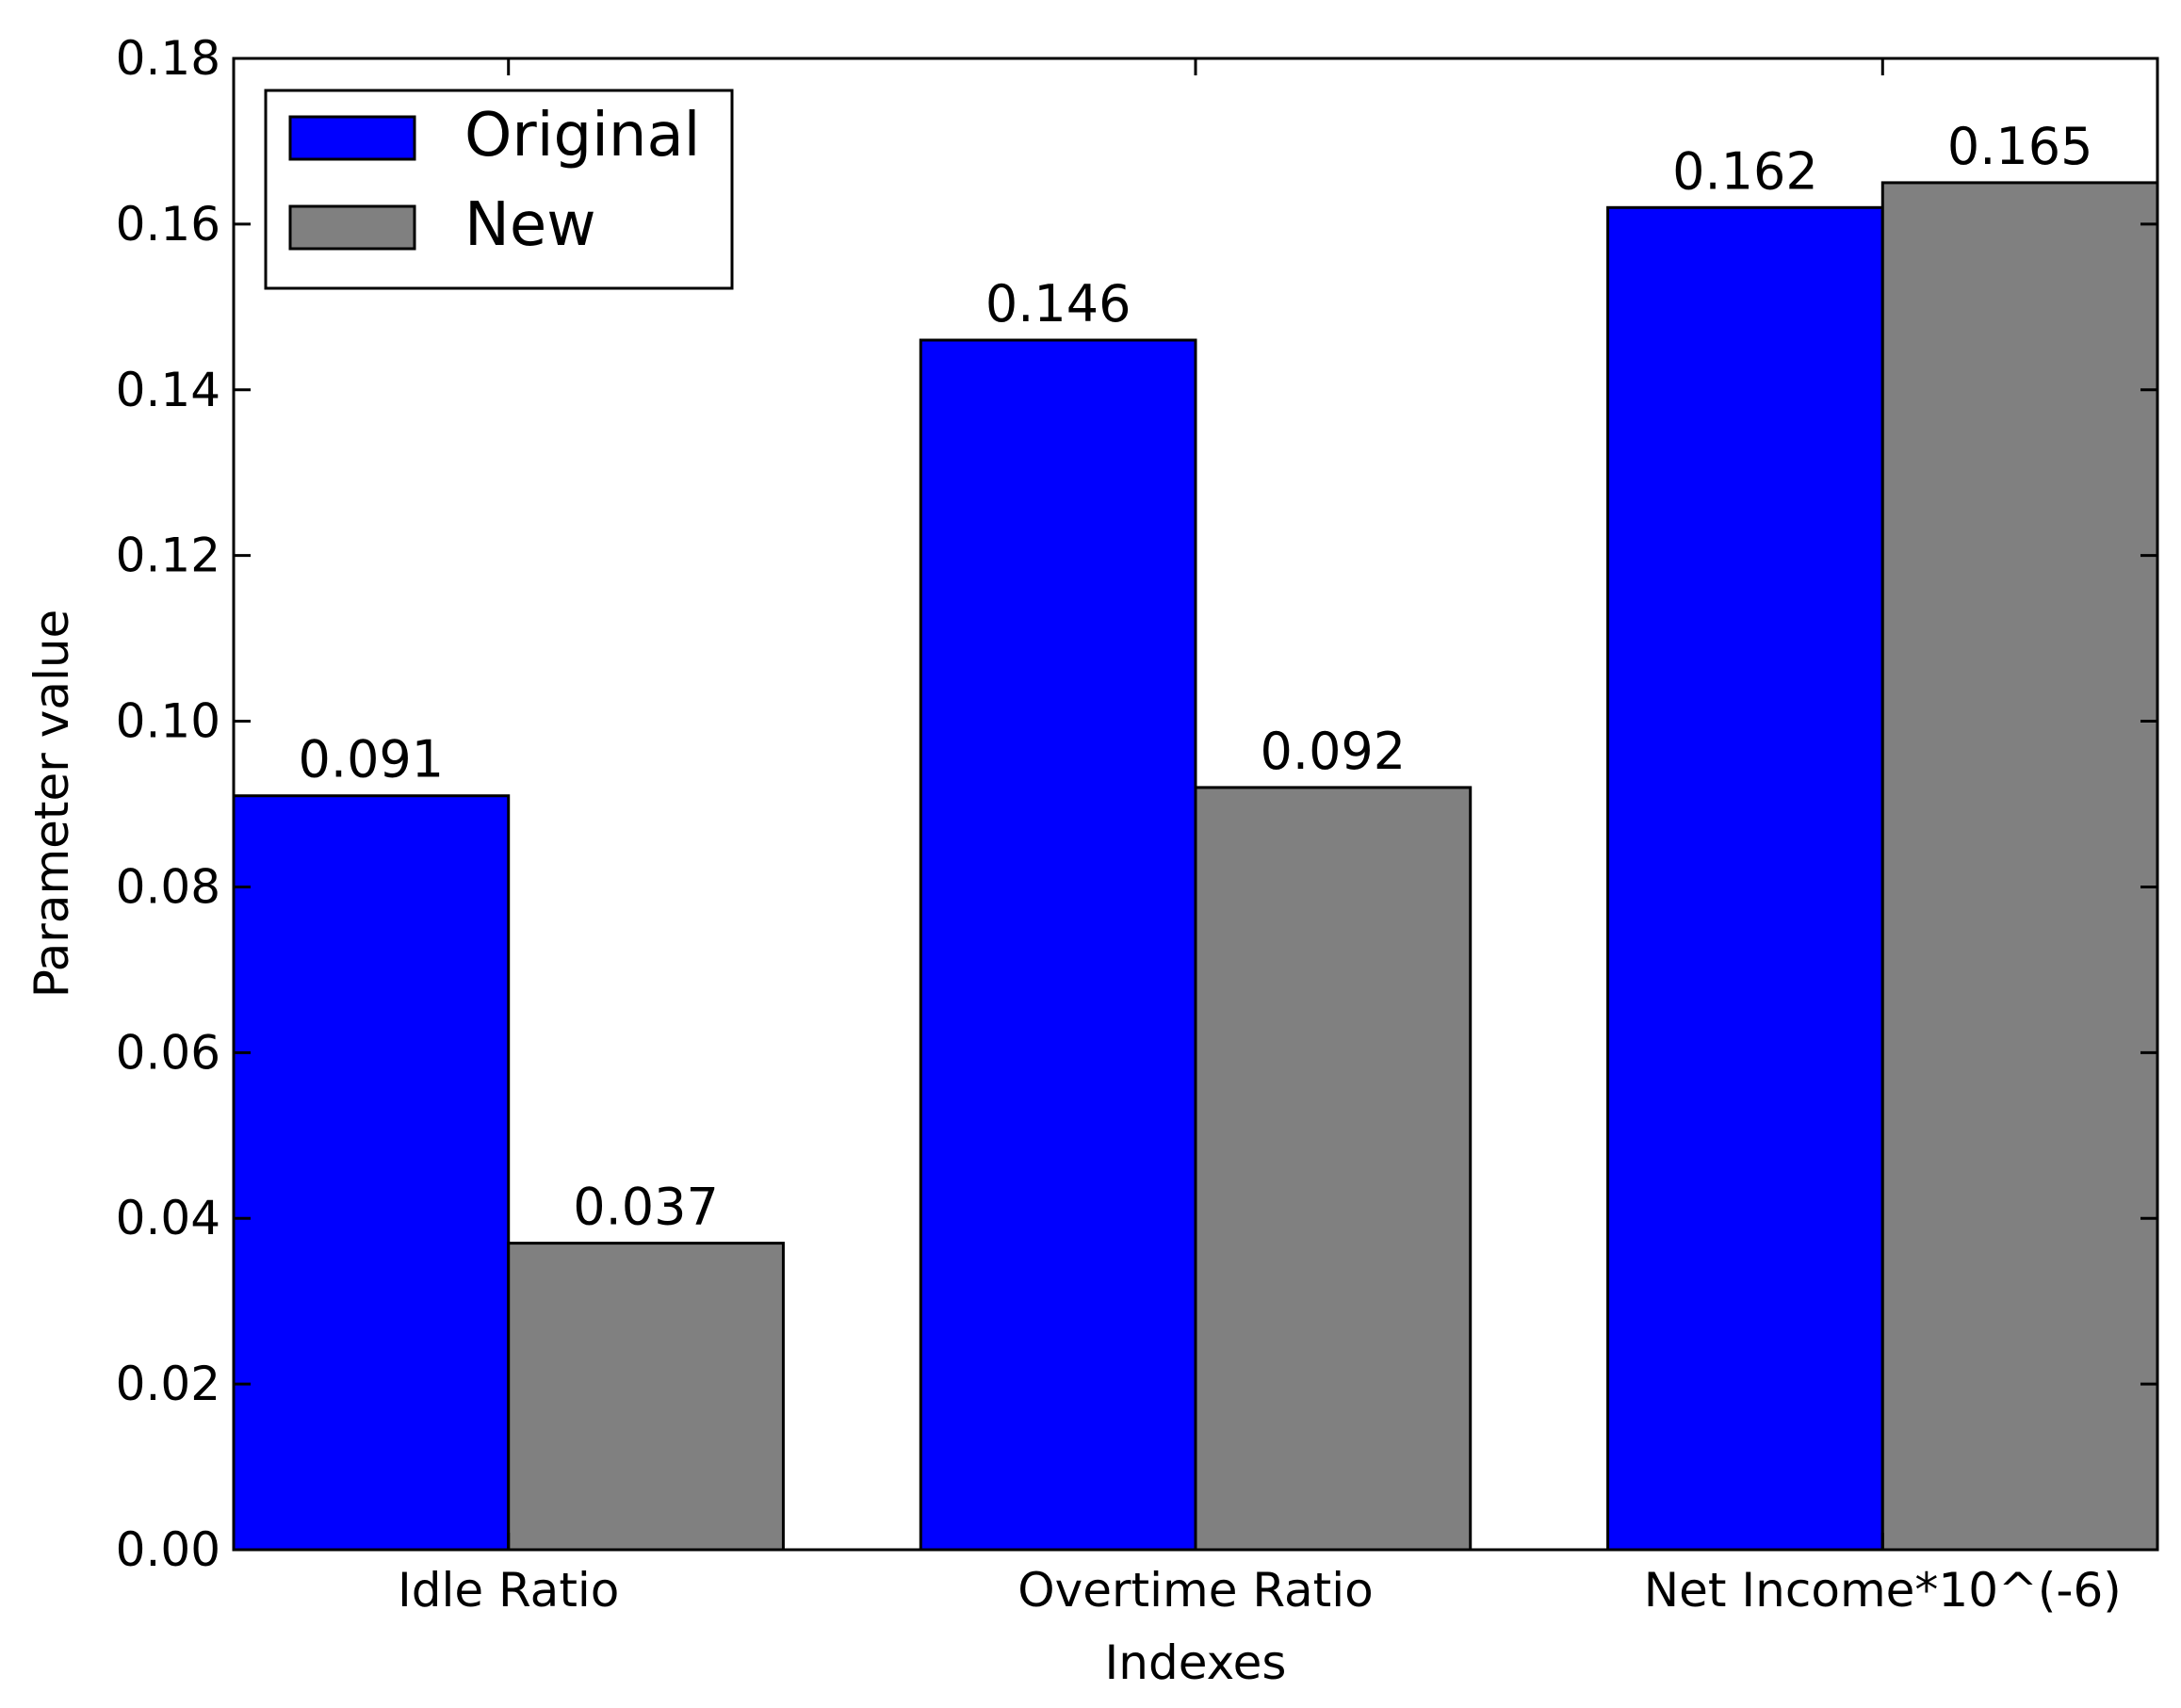 Image resolution: width=2181 pixels, height=1708 pixels. I want to click on y-tick-label: 0.14, so click(168, 390).